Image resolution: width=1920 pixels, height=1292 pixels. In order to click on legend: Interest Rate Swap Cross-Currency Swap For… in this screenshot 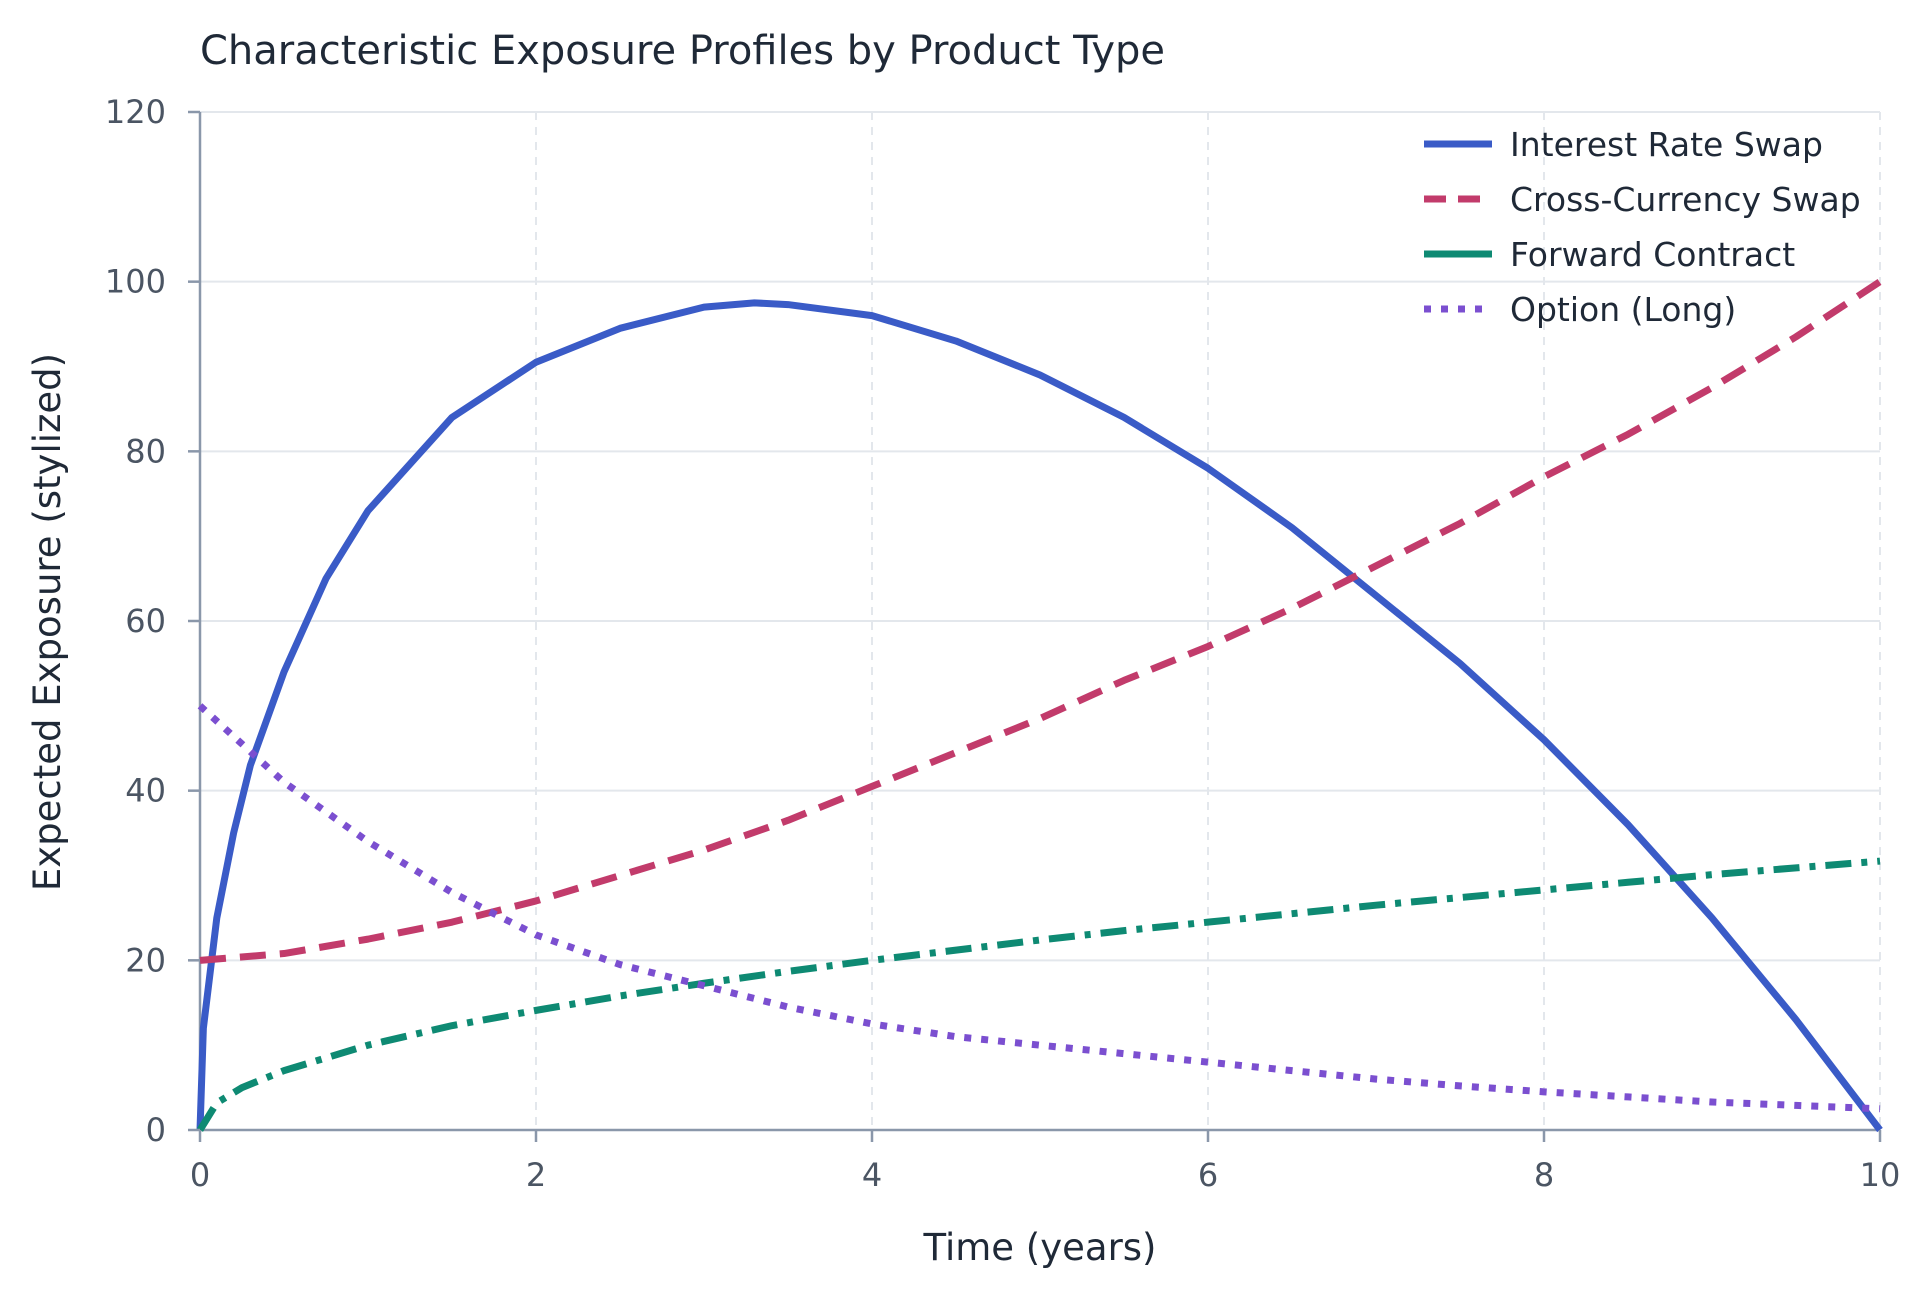, I will do `click(1642, 227)`.